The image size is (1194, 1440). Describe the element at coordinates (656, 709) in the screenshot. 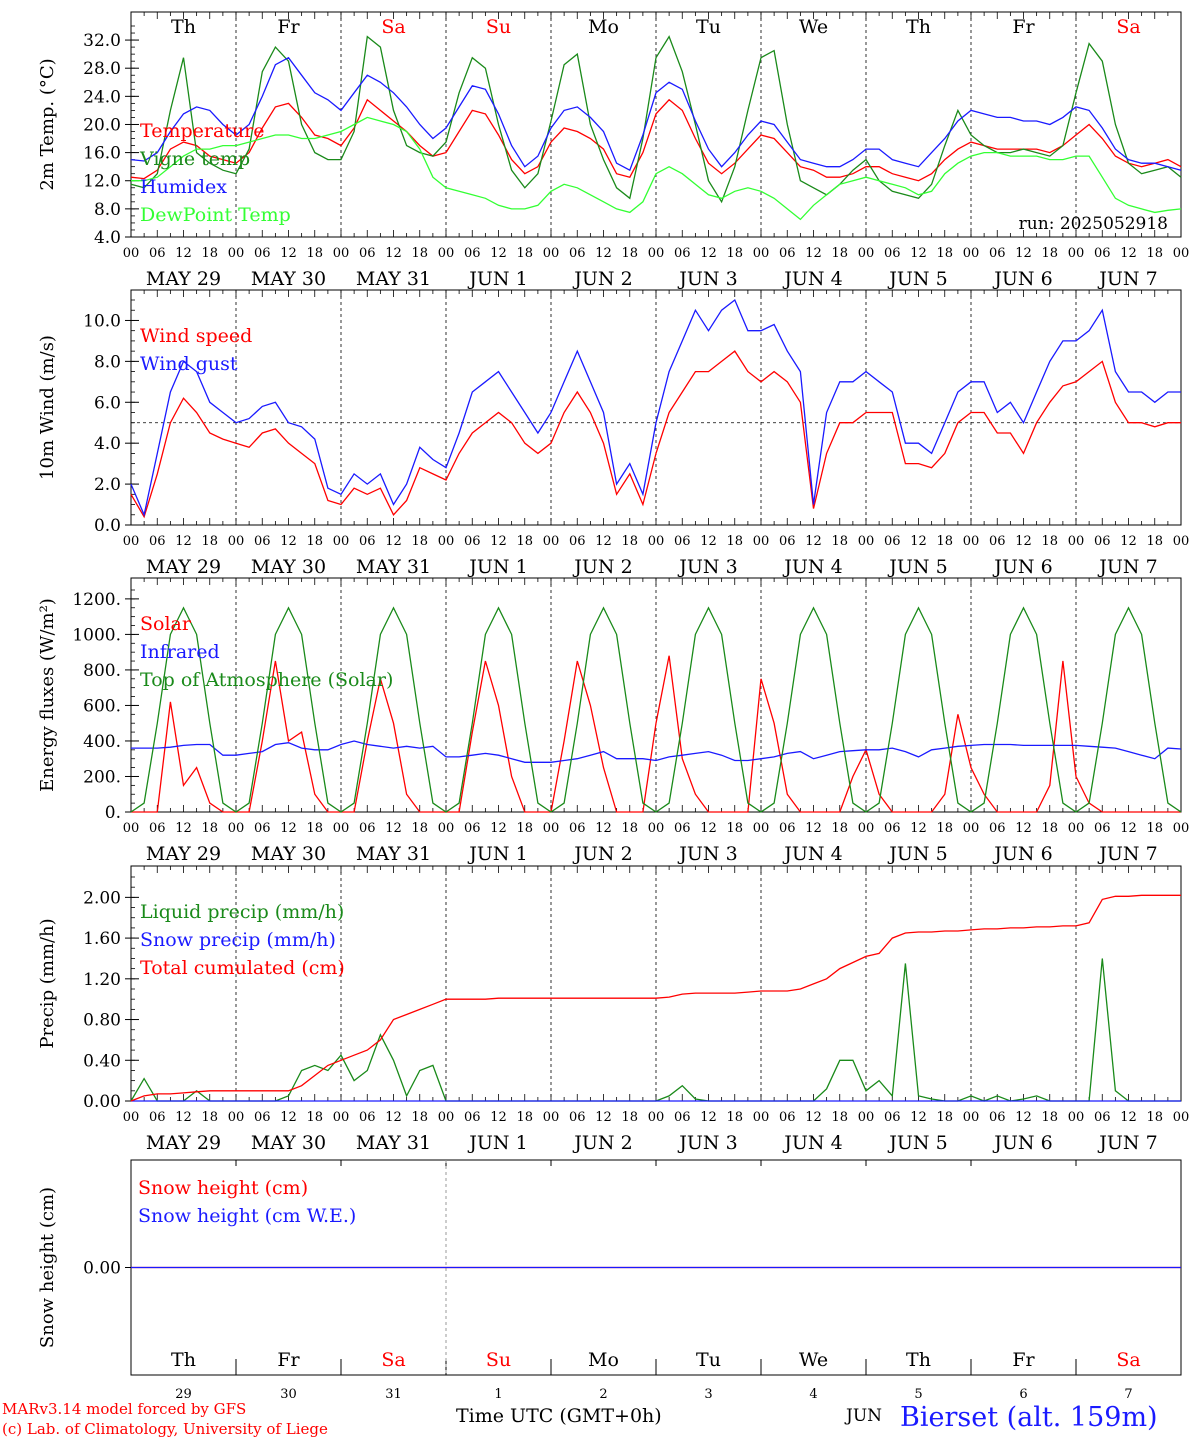

I see `series-line-top-of-atmosphere-solar-` at that location.